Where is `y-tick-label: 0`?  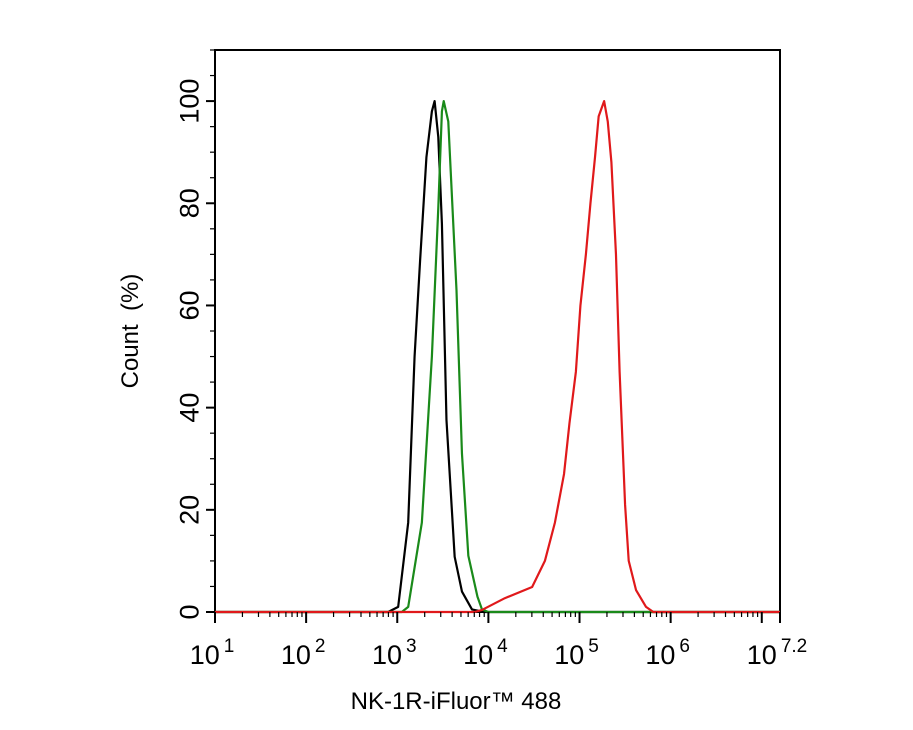 y-tick-label: 0 is located at coordinates (189, 611).